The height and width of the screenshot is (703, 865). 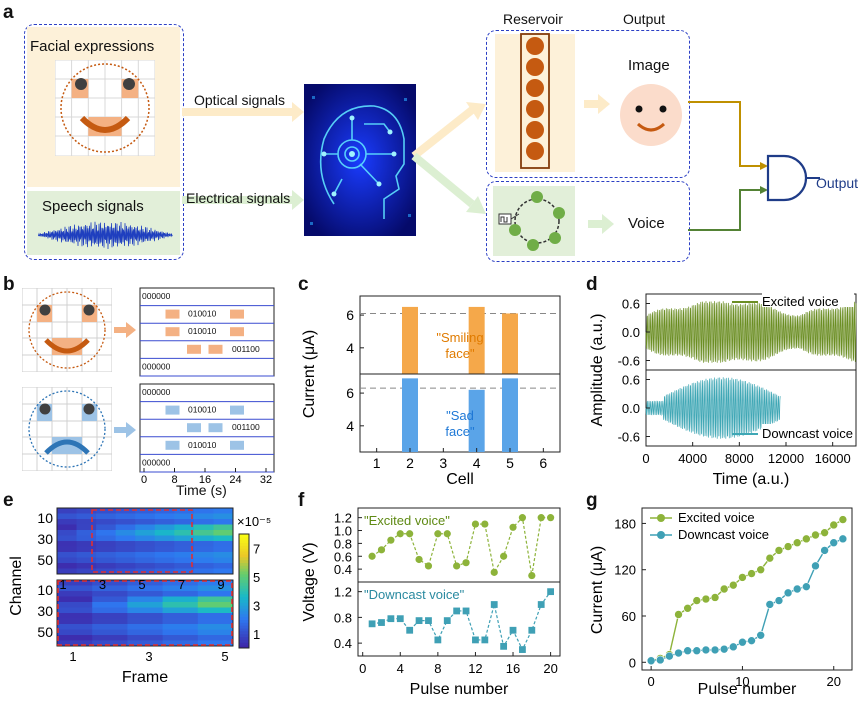 I want to click on f-xtick-label: 4, so click(x=400, y=668).